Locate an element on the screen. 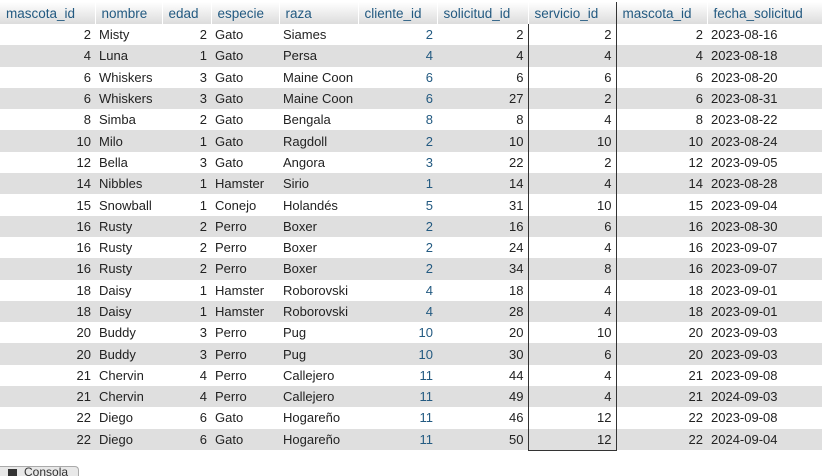  table-row: 12 Bella 3 Gato Angora 3 22 2 12 2023-09-05 is located at coordinates (411, 162).